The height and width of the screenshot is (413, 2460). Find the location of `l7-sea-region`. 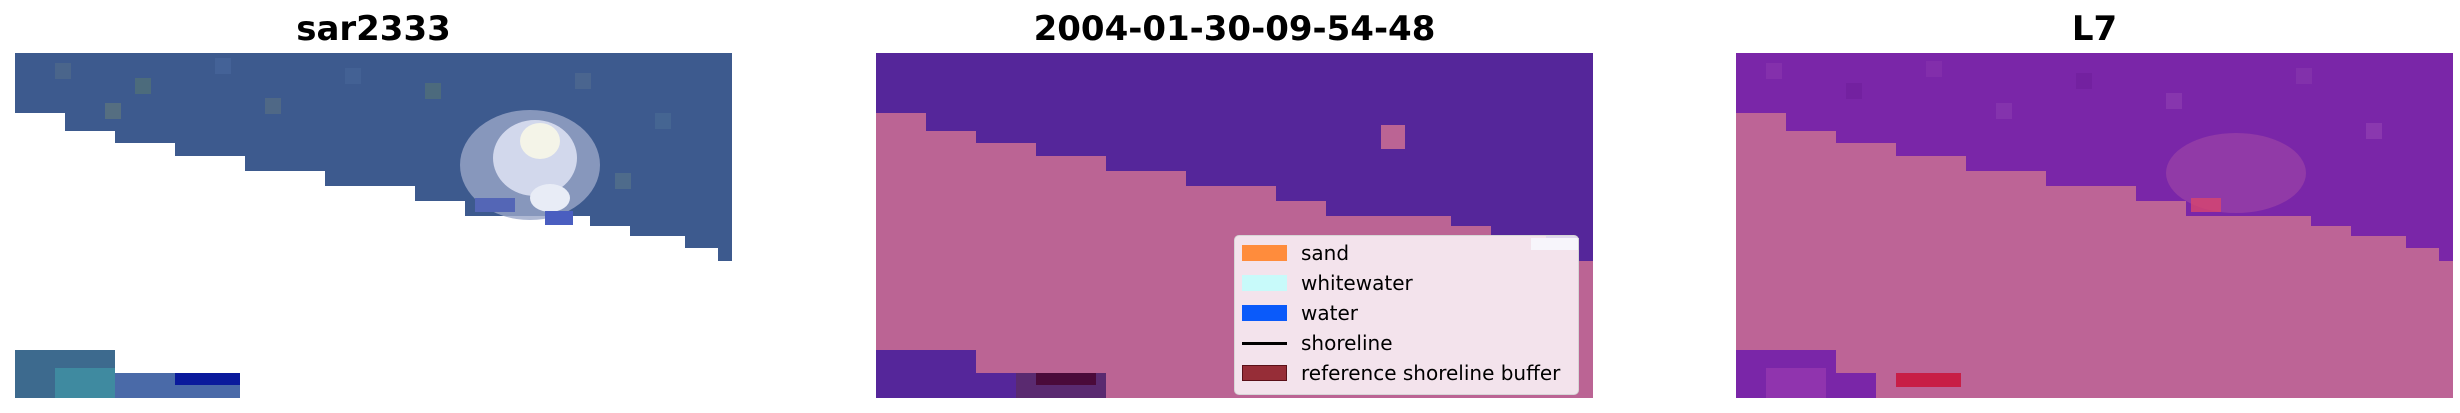

l7-sea-region is located at coordinates (2094, 157).